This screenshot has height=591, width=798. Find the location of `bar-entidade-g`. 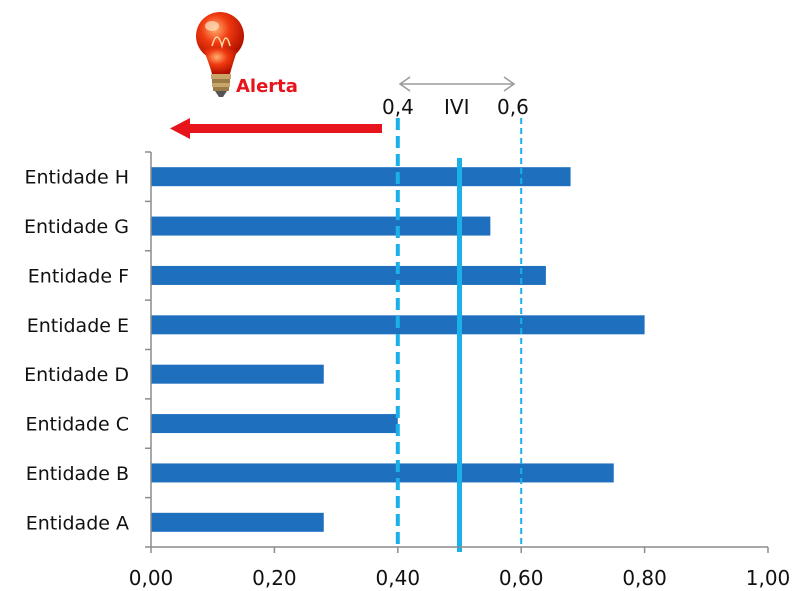

bar-entidade-g is located at coordinates (321, 226).